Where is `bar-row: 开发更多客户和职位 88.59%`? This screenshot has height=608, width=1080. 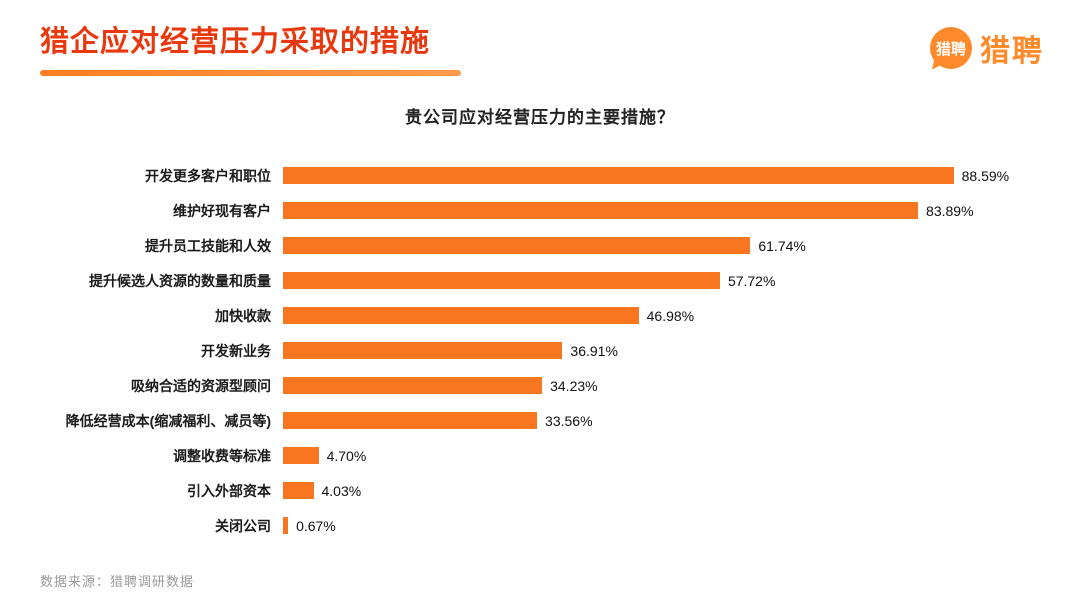 bar-row: 开发更多客户和职位 88.59% is located at coordinates (540, 175).